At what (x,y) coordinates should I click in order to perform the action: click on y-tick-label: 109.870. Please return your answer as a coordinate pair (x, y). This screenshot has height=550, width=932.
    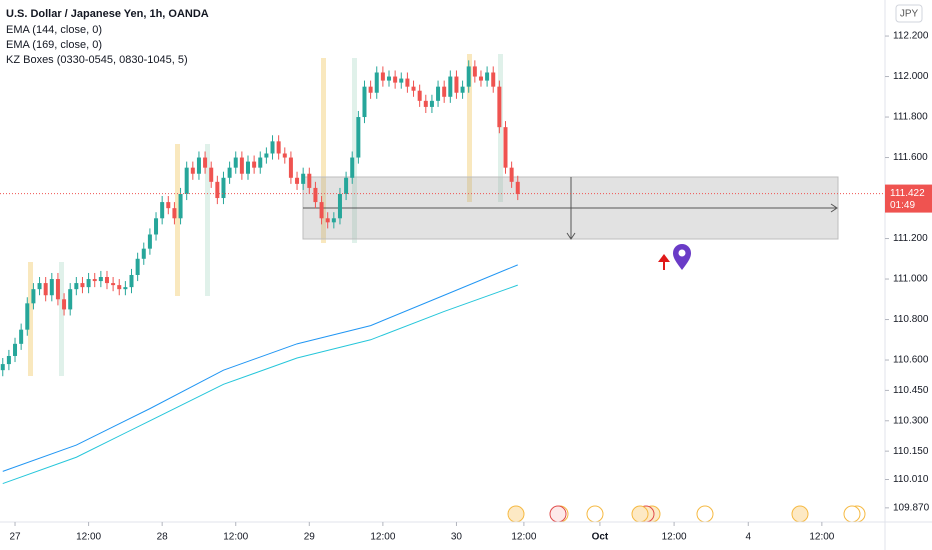
    Looking at the image, I should click on (911, 507).